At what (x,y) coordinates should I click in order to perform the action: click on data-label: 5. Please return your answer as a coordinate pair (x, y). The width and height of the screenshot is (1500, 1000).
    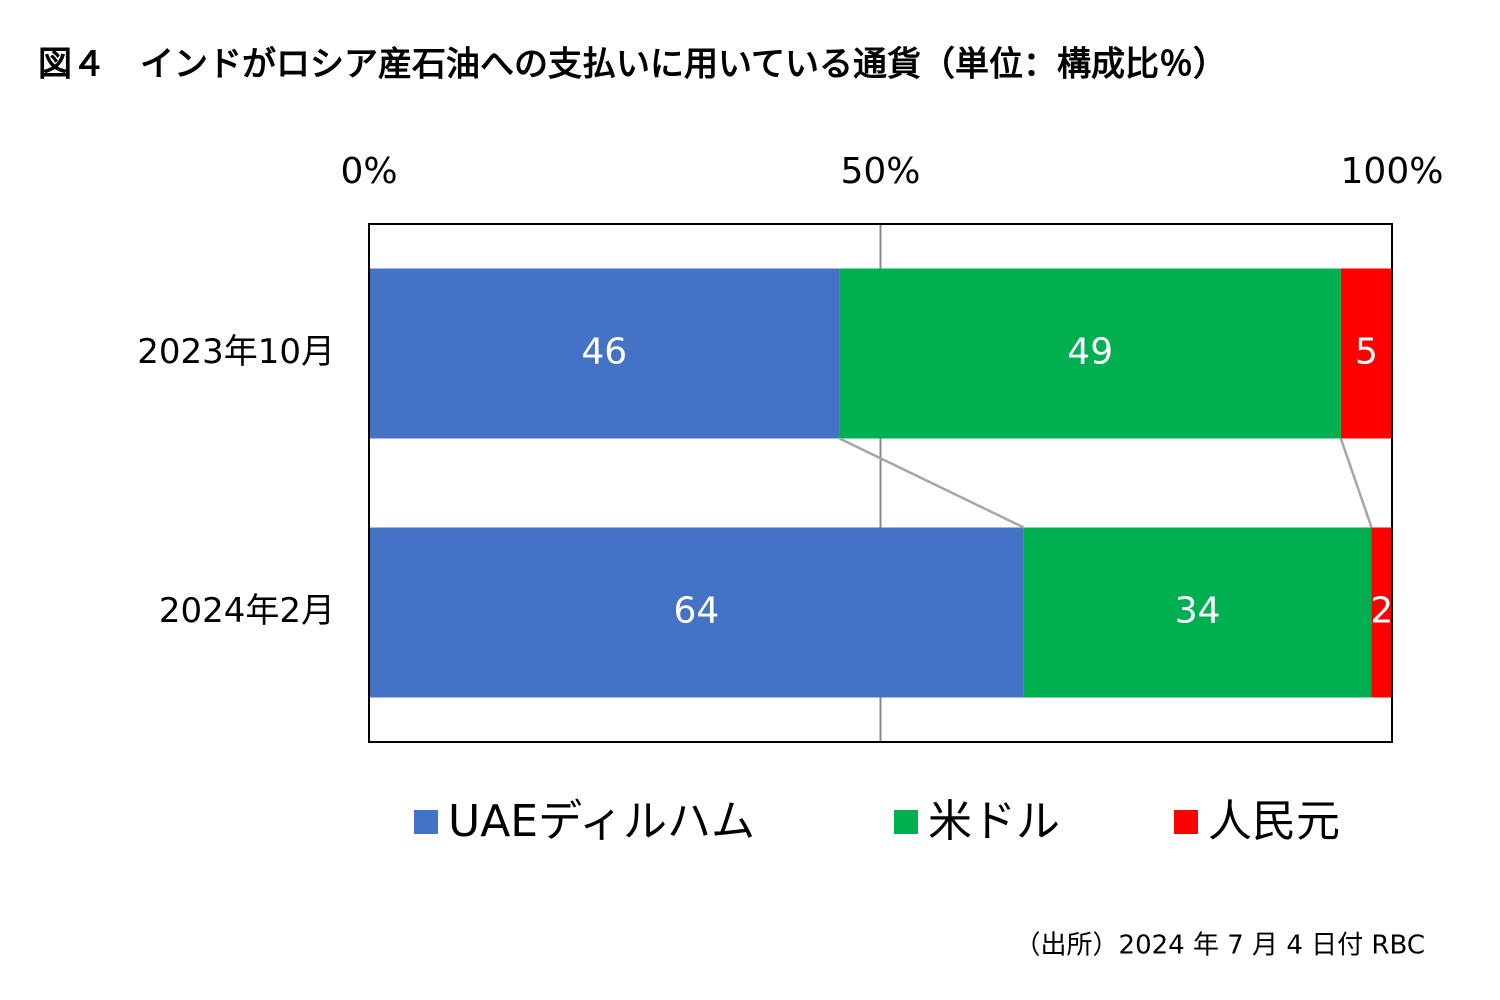
    Looking at the image, I should click on (1366, 352).